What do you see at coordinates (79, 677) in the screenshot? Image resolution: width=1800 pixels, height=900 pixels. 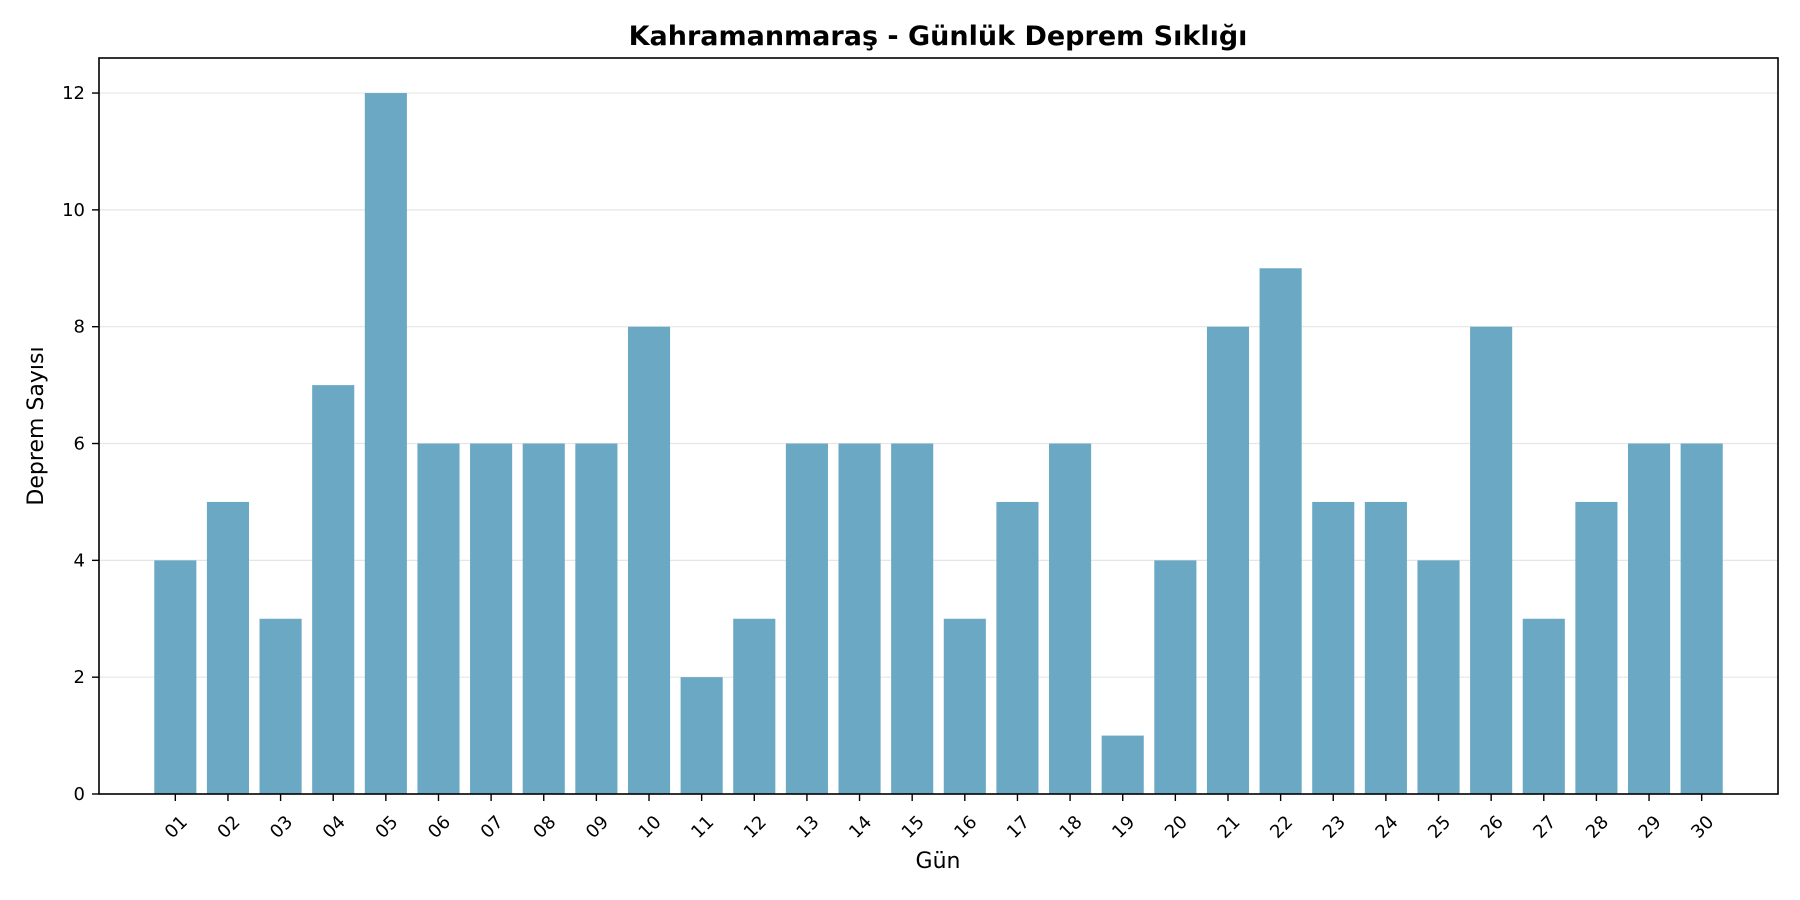 I see `y-tick-label: 2` at bounding box center [79, 677].